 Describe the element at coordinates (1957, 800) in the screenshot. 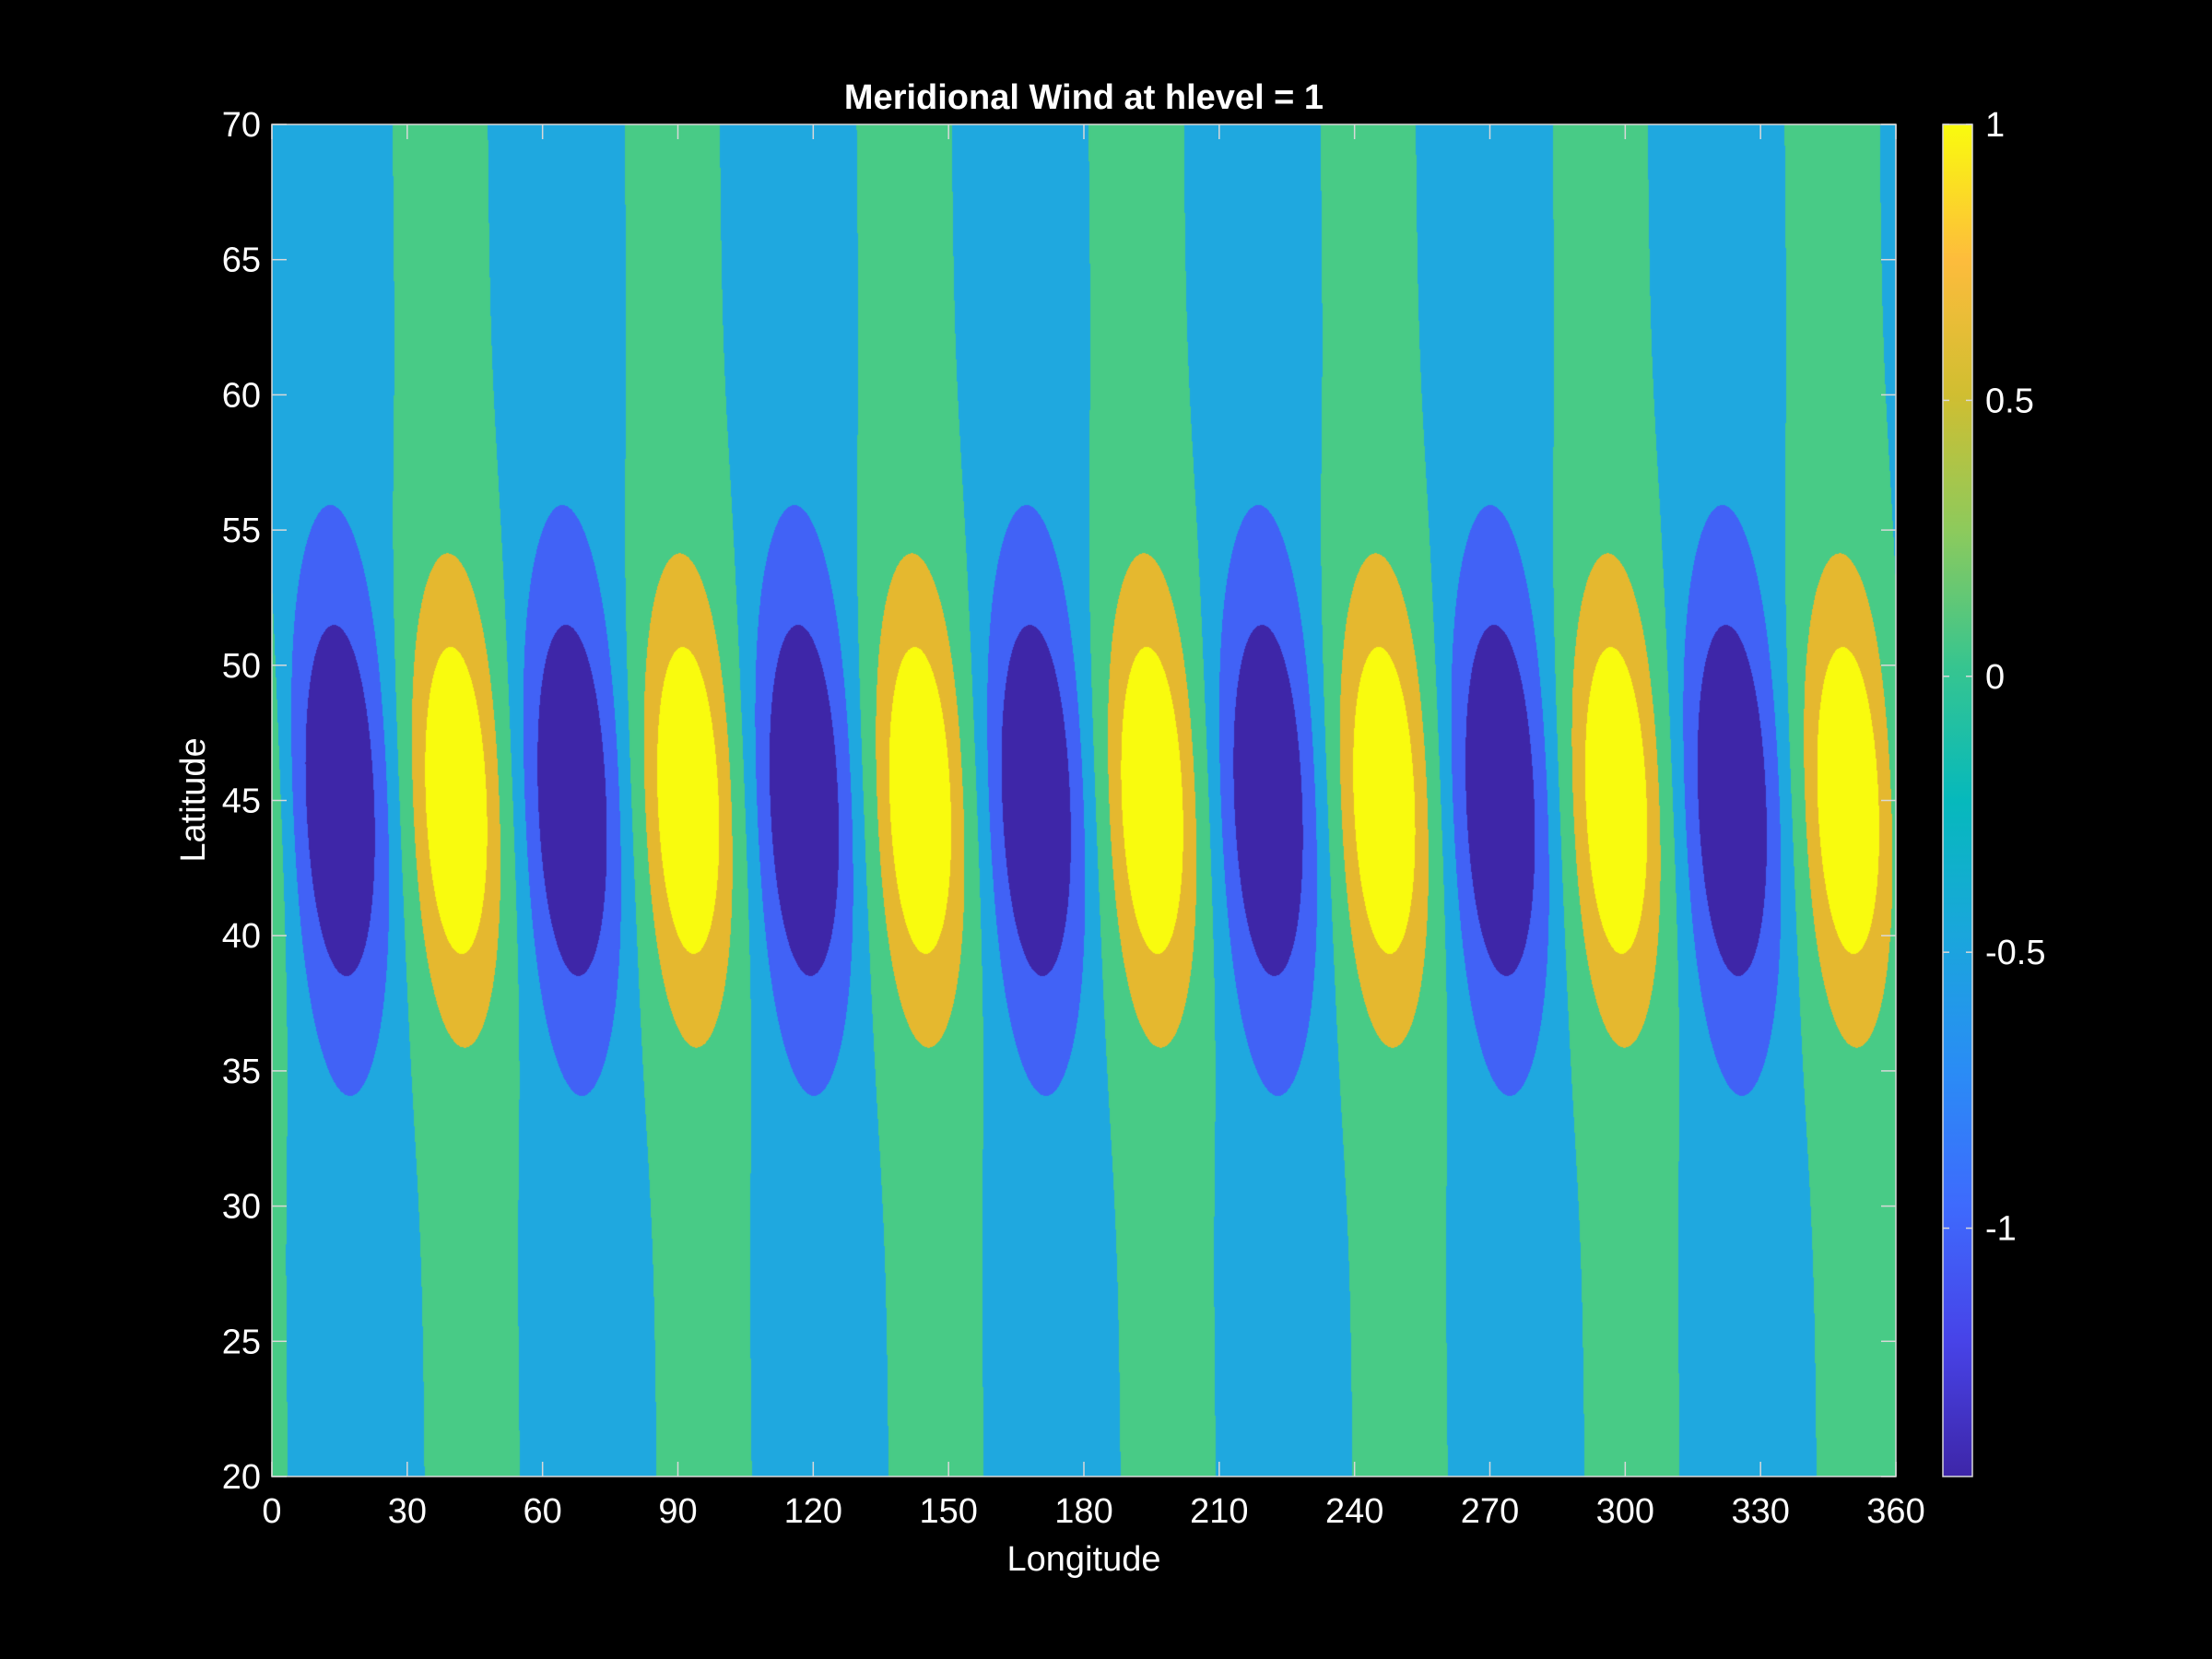

I see `colorbar-scale` at that location.